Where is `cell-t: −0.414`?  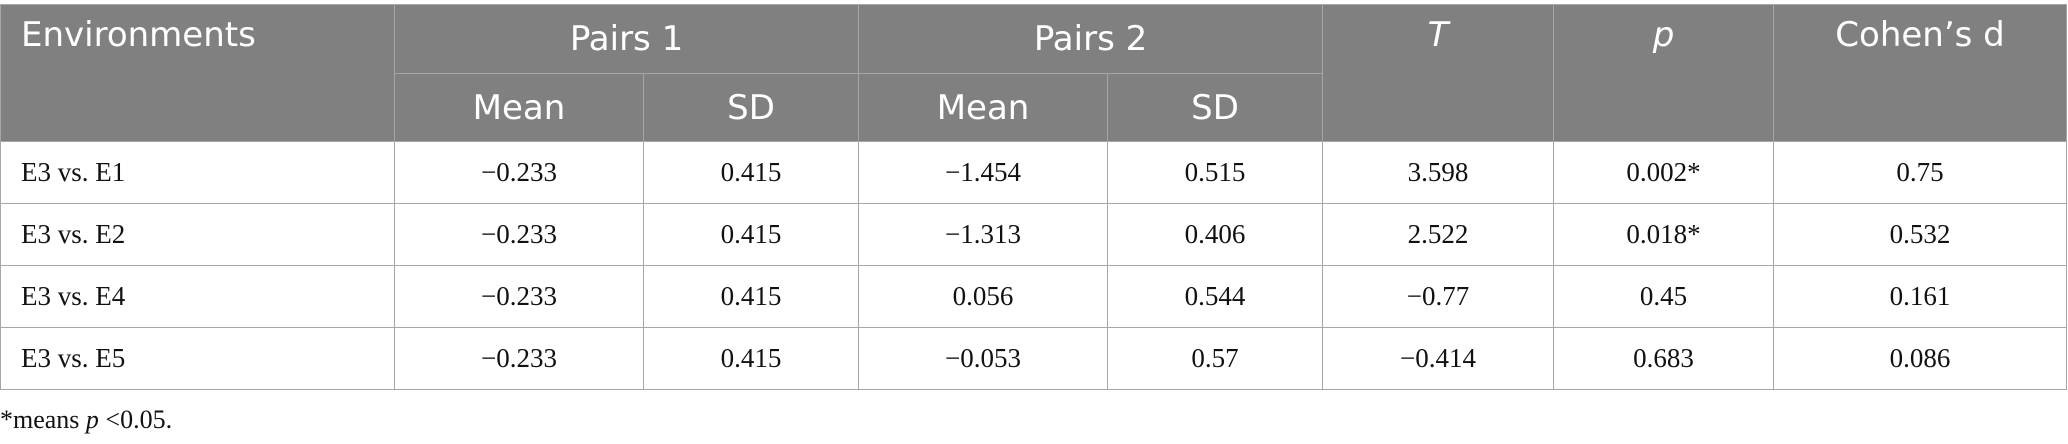
cell-t: −0.414 is located at coordinates (1438, 358).